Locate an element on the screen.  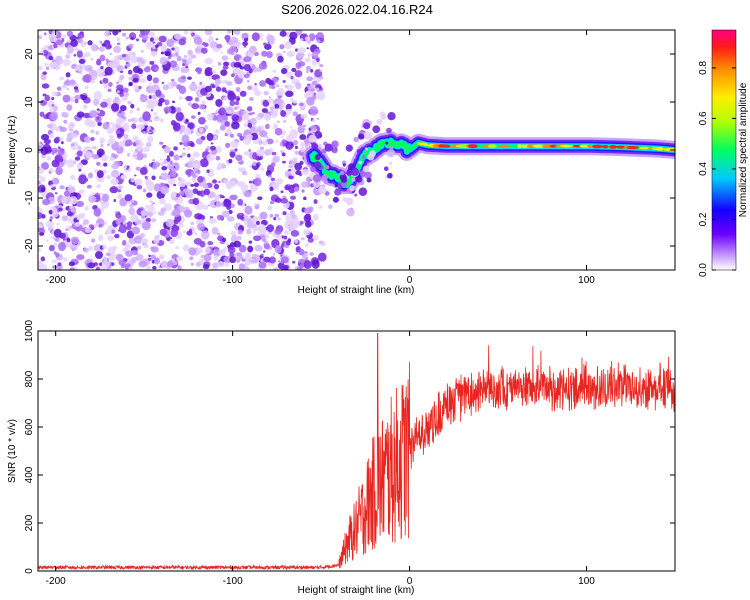
colorbar-gradient is located at coordinates (724, 150).